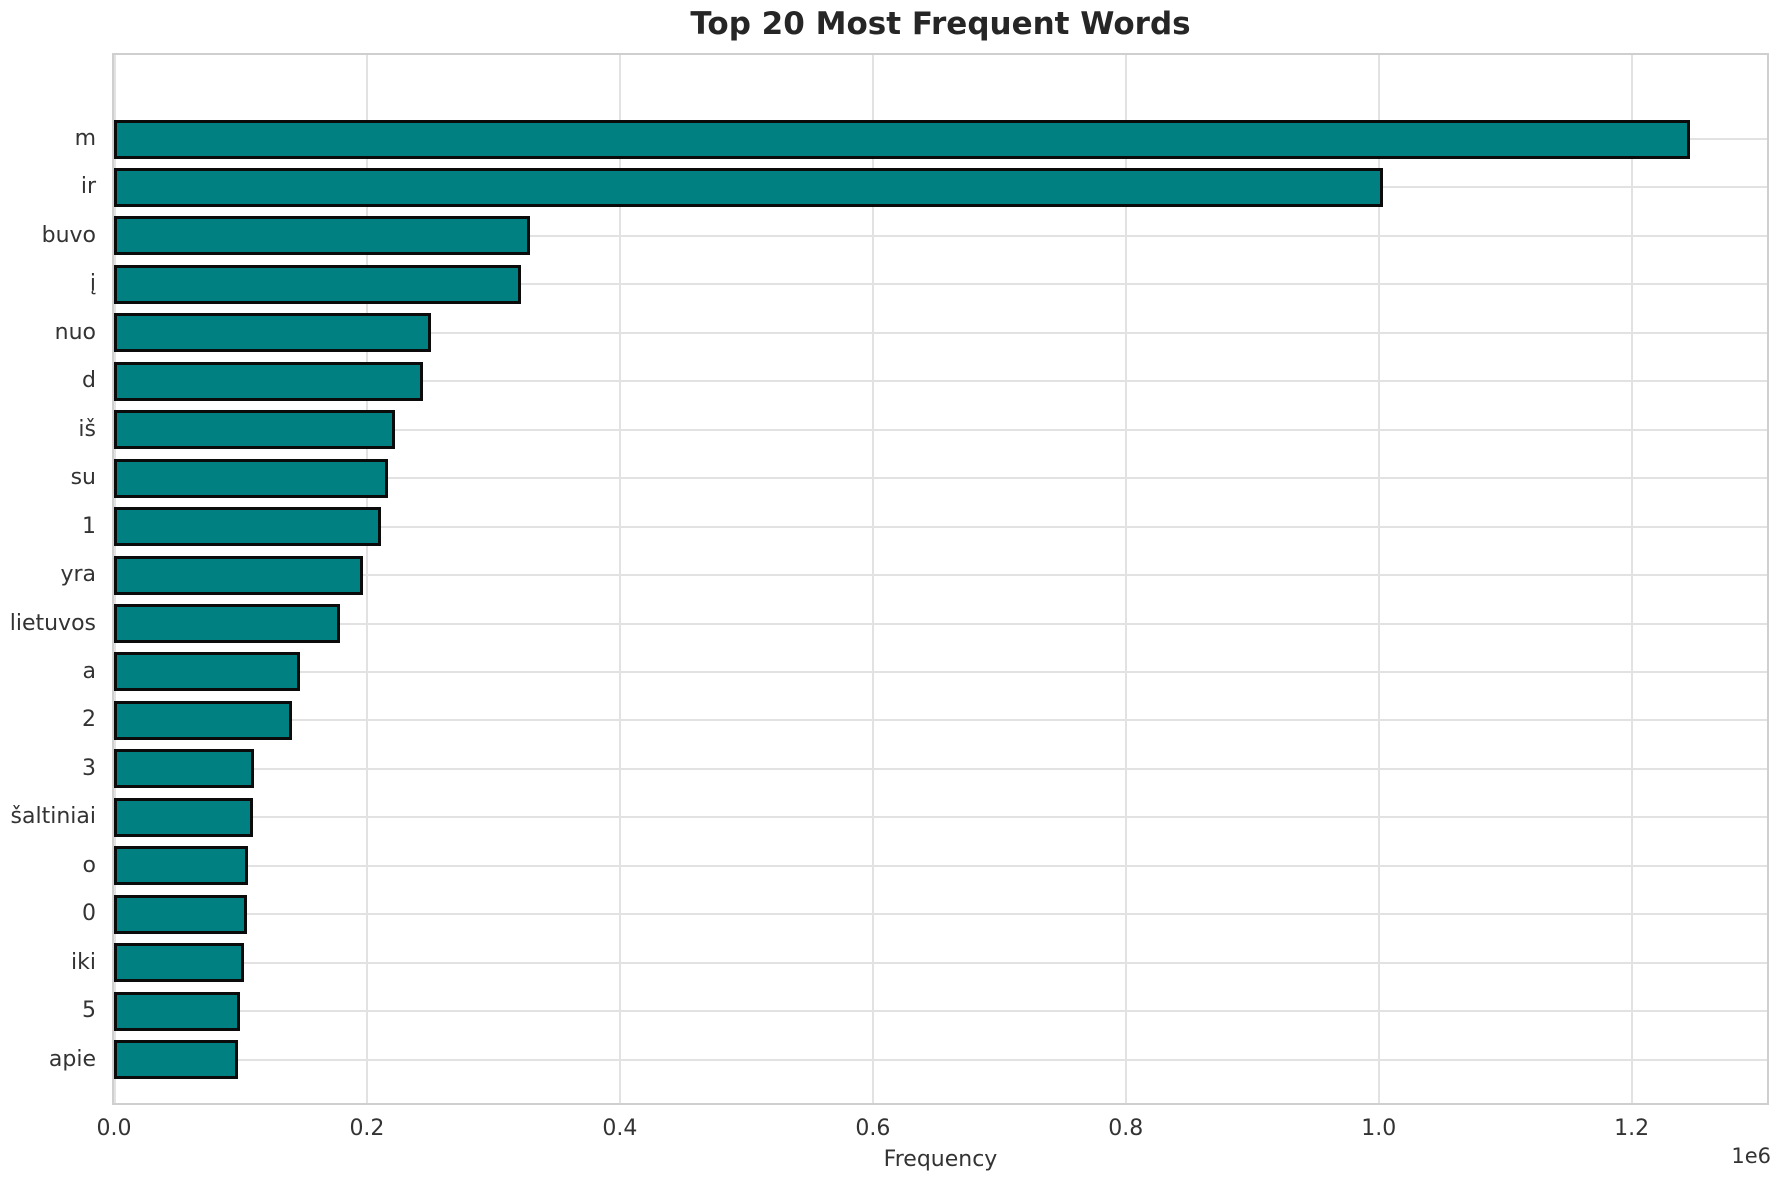 The height and width of the screenshot is (1185, 1785). I want to click on y-tick-label: apie, so click(72, 1059).